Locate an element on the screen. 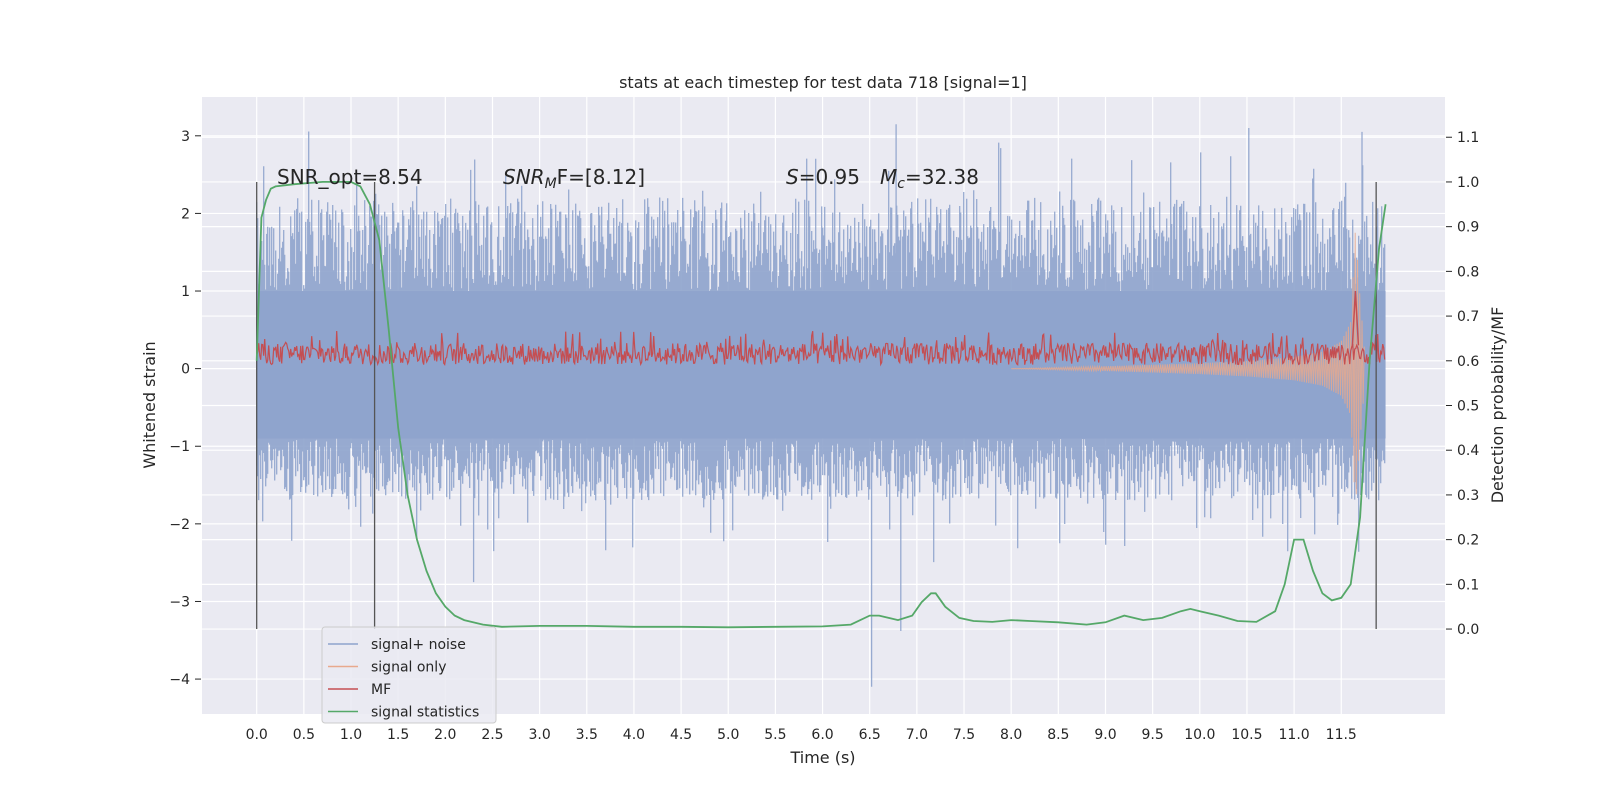 Image resolution: width=1600 pixels, height=800 pixels. legend-label: signal+ noise is located at coordinates (418, 645).